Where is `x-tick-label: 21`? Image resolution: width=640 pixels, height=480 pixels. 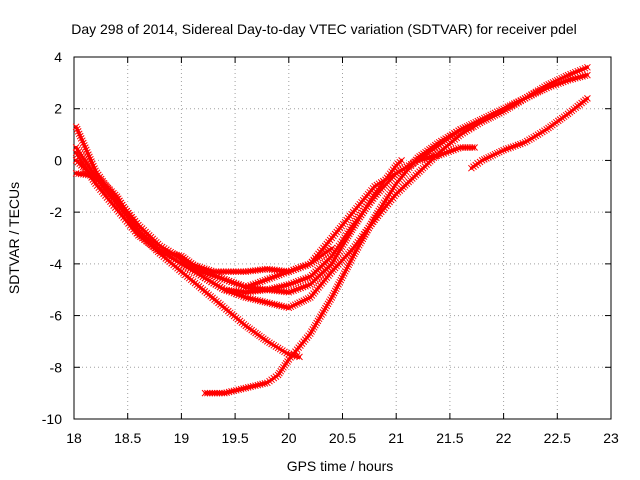
x-tick-label: 21 is located at coordinates (396, 438).